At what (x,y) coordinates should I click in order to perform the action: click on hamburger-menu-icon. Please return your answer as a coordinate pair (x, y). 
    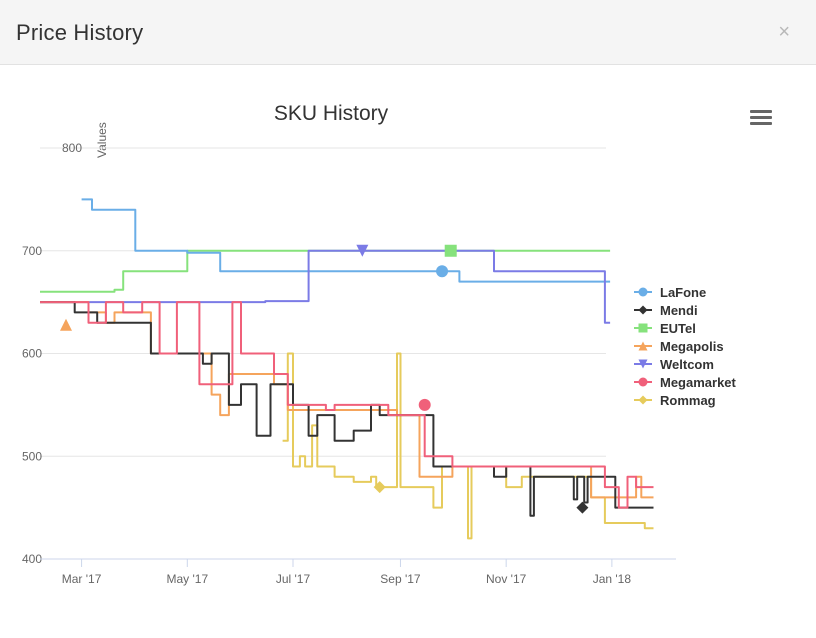
    Looking at the image, I should click on (761, 117).